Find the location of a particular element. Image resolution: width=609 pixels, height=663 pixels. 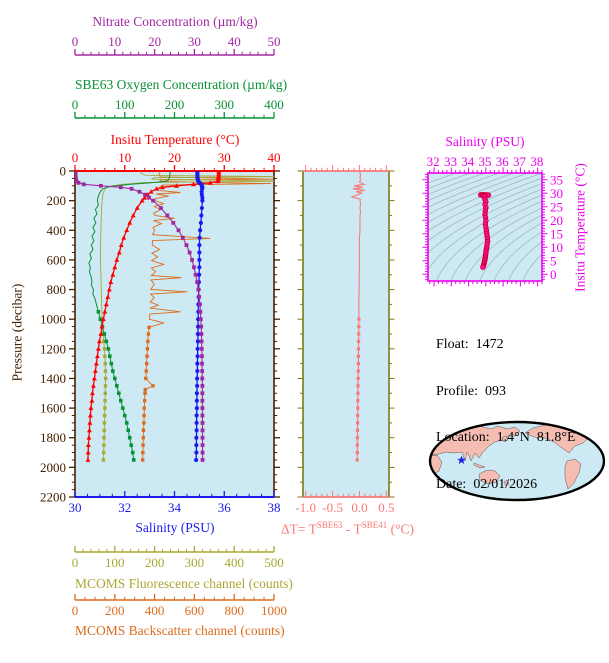

density-contours is located at coordinates (485, 227).